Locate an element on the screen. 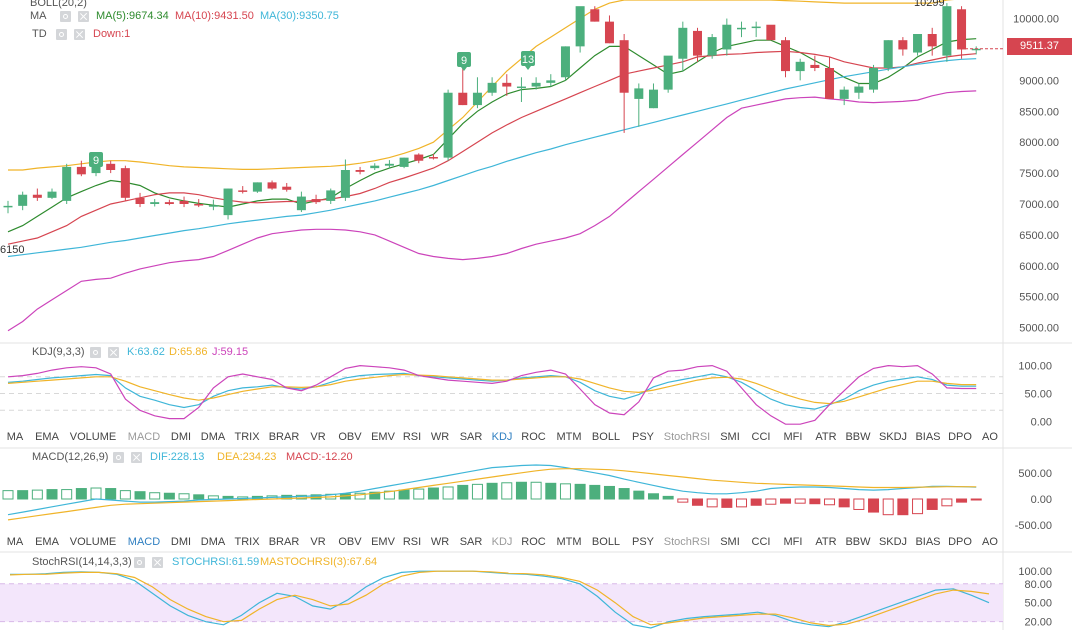  boll-legend: BOLL(20,2) is located at coordinates (58, 5).